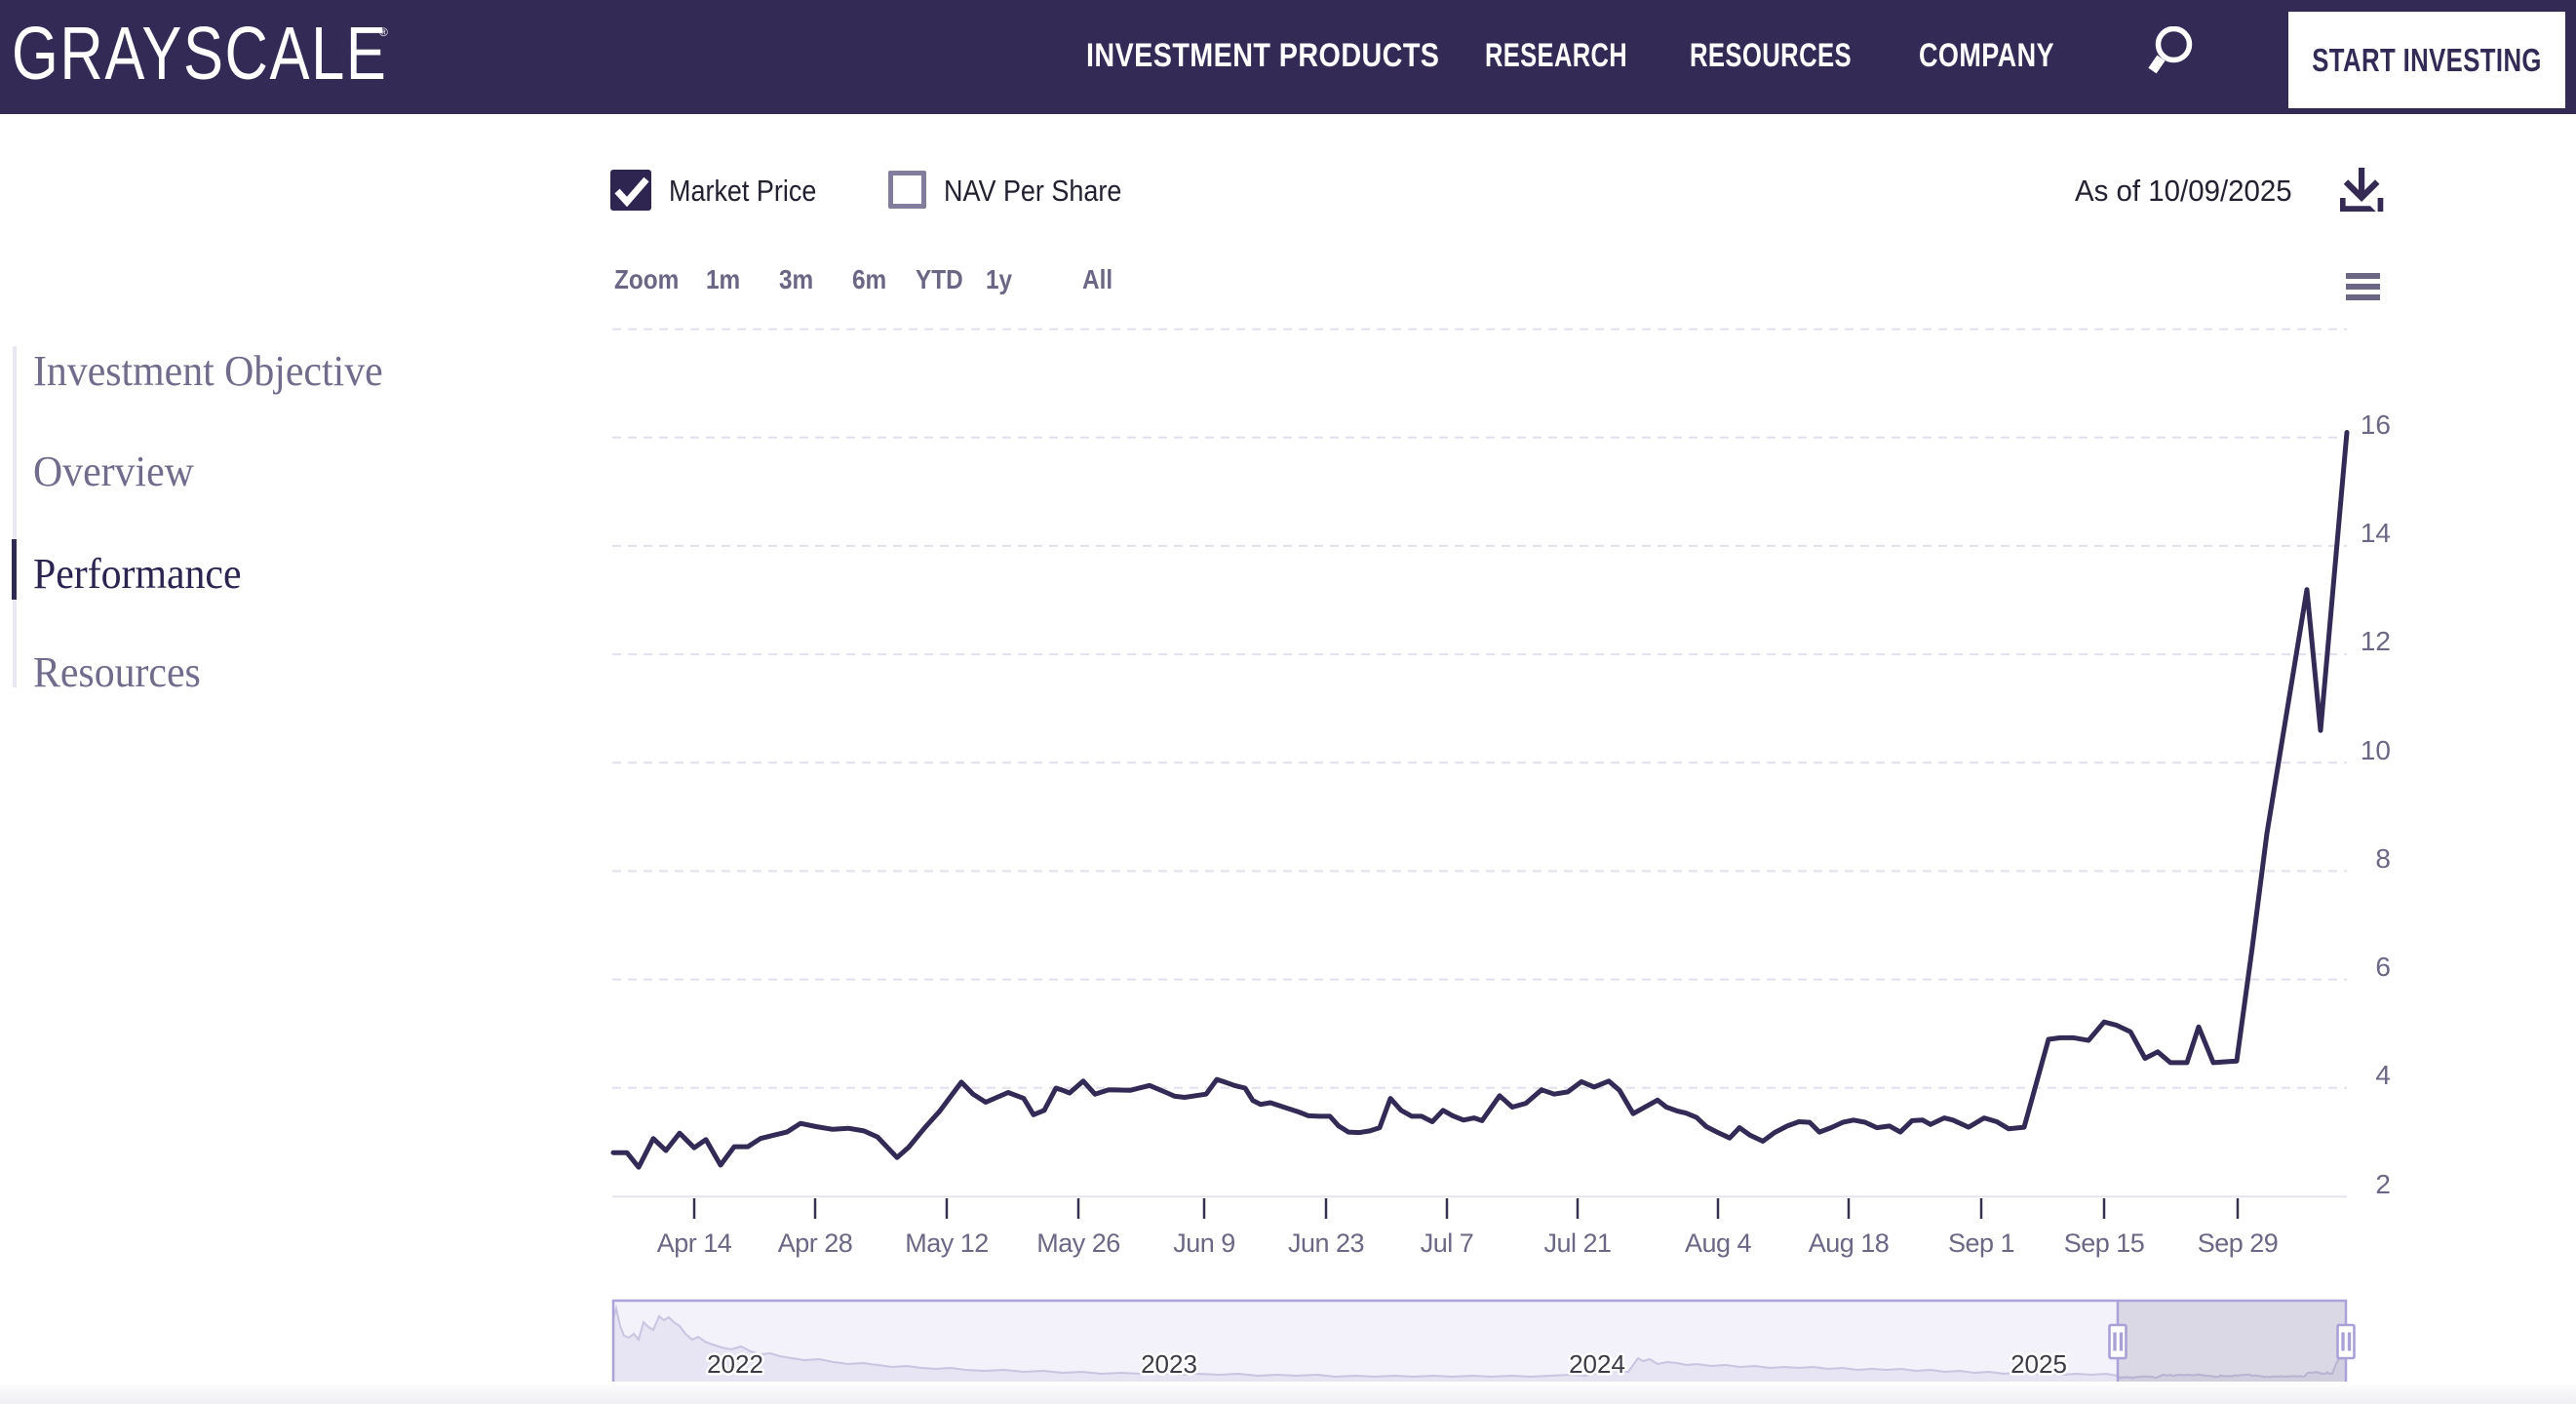  I want to click on svg-text: Aug 18, so click(1849, 1243).